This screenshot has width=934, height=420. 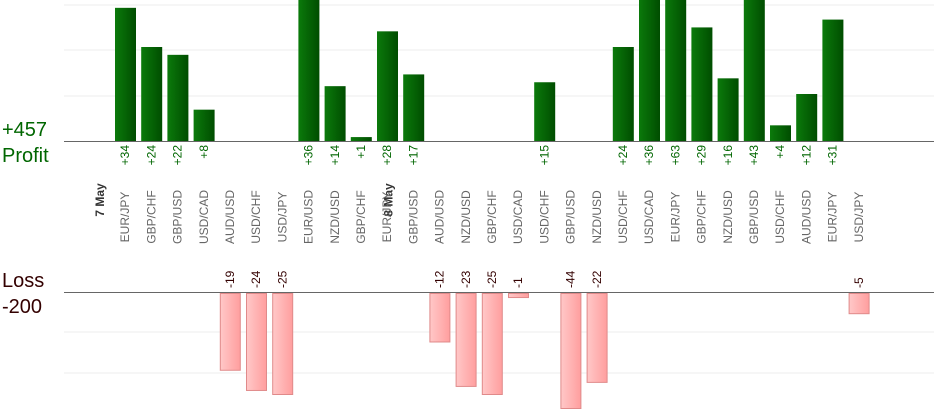 What do you see at coordinates (256, 279) in the screenshot?
I see `loss-value-label: -24` at bounding box center [256, 279].